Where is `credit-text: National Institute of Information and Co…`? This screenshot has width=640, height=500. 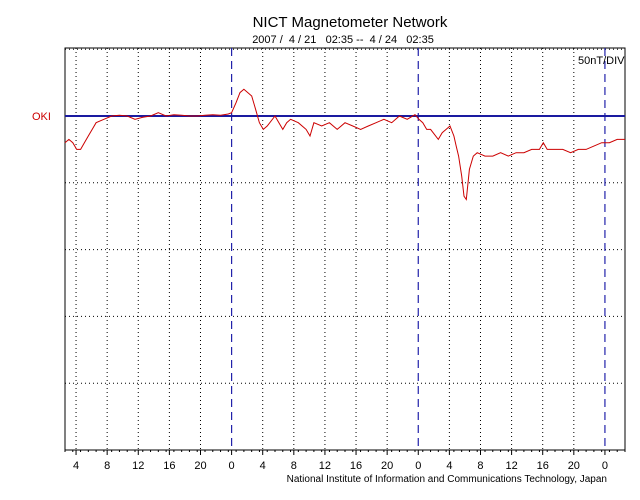
credit-text: National Institute of Information and Co… is located at coordinates (447, 479).